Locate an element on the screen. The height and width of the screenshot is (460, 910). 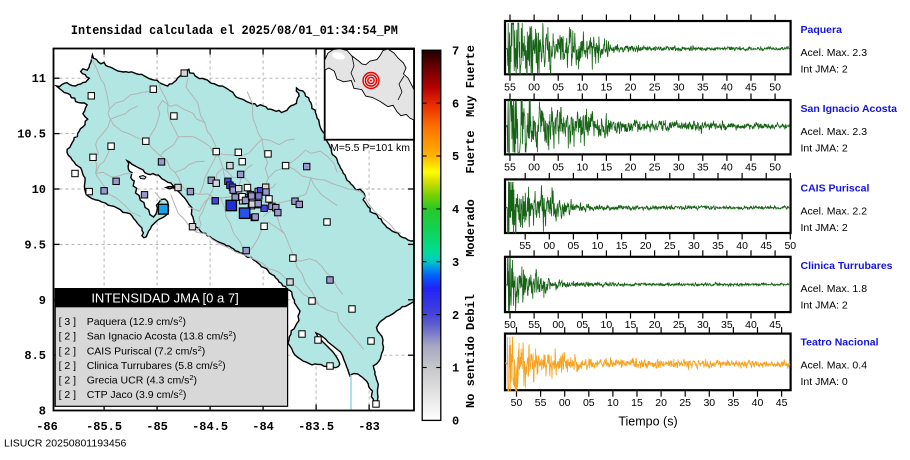
svg-text: Muy Fuerte is located at coordinates (471, 81).